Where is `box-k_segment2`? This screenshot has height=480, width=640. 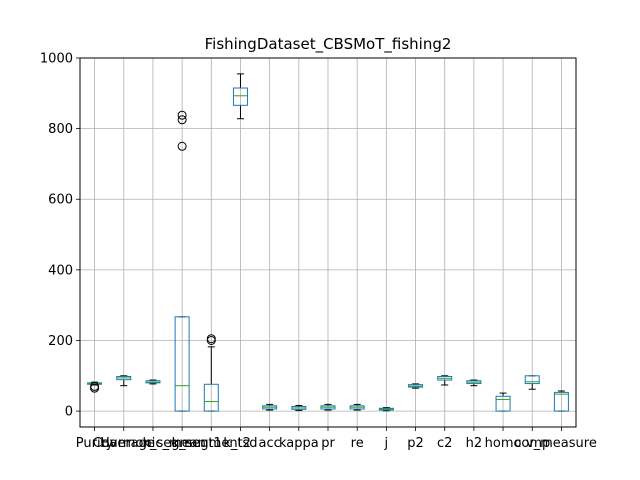 box-k_segment2 is located at coordinates (211, 373).